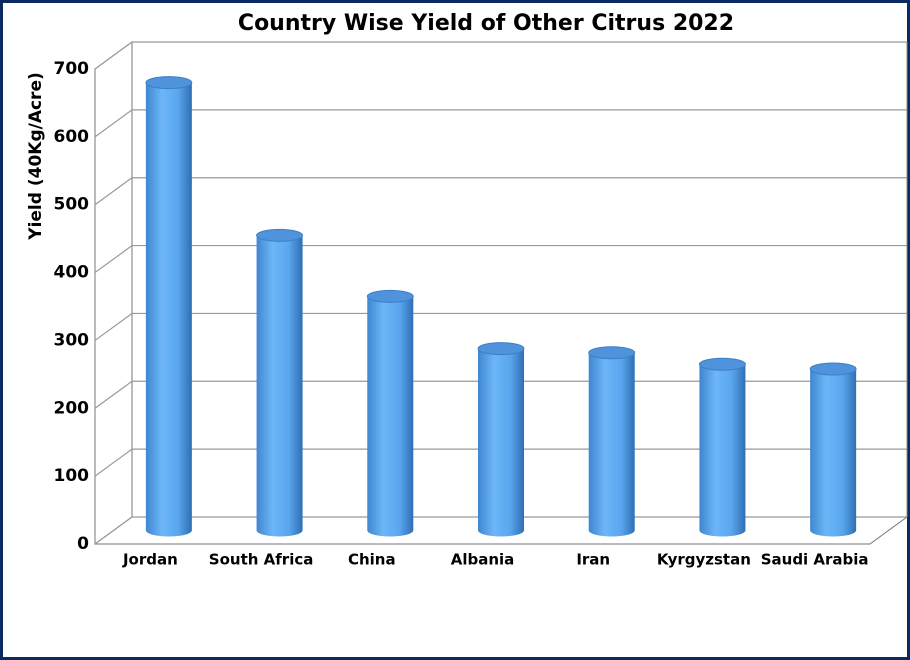 Image resolution: width=910 pixels, height=660 pixels. I want to click on x-tick-label: Jordan, so click(150, 560).